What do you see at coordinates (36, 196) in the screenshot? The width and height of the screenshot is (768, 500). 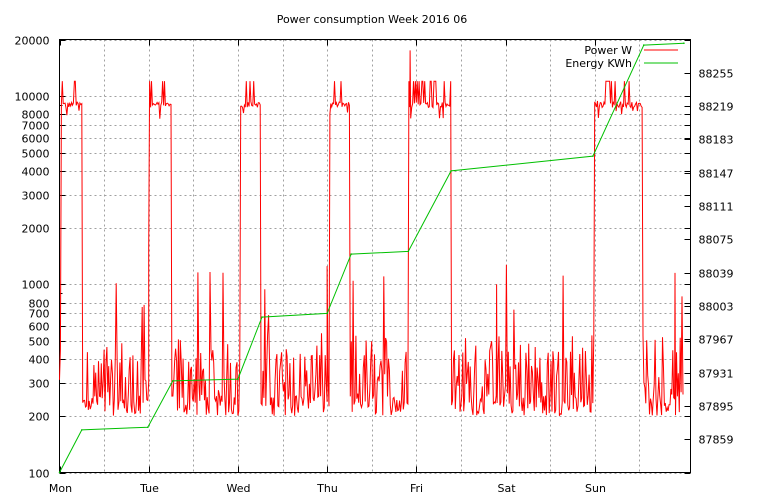 I see `tick-label-y-left: 3000` at bounding box center [36, 196].